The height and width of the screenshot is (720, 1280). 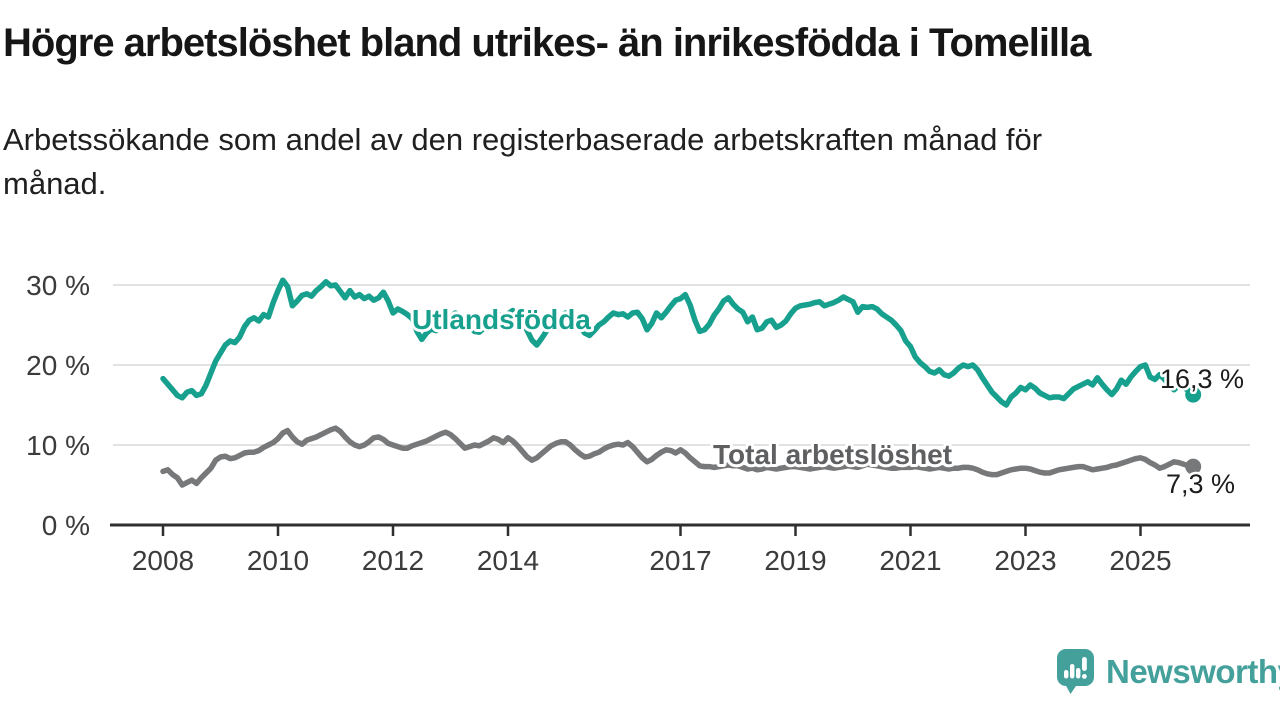 What do you see at coordinates (278, 560) in the screenshot?
I see `x-tick-label-2010: 2010` at bounding box center [278, 560].